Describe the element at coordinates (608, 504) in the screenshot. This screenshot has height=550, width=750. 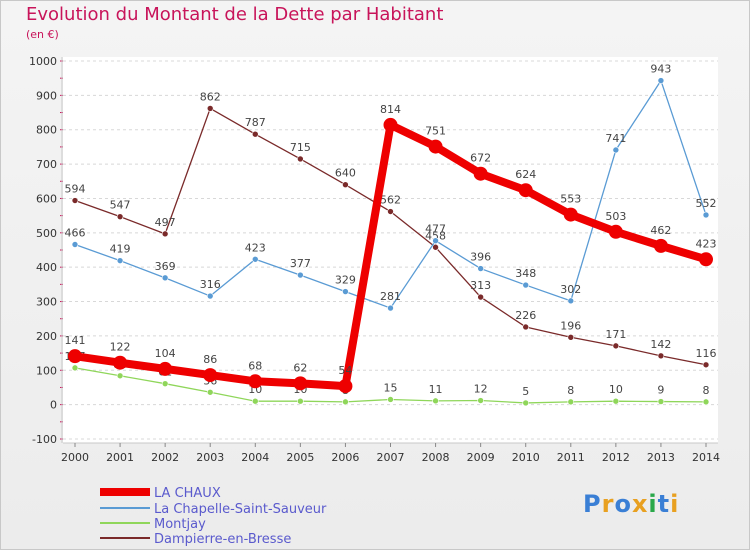
I see `logo-letter: r` at that location.